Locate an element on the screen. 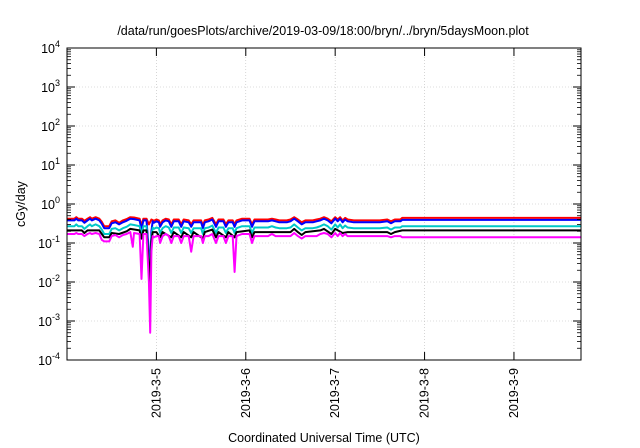 This screenshot has width=640, height=448. y-tick-label: 10⁻³ is located at coordinates (49, 320).